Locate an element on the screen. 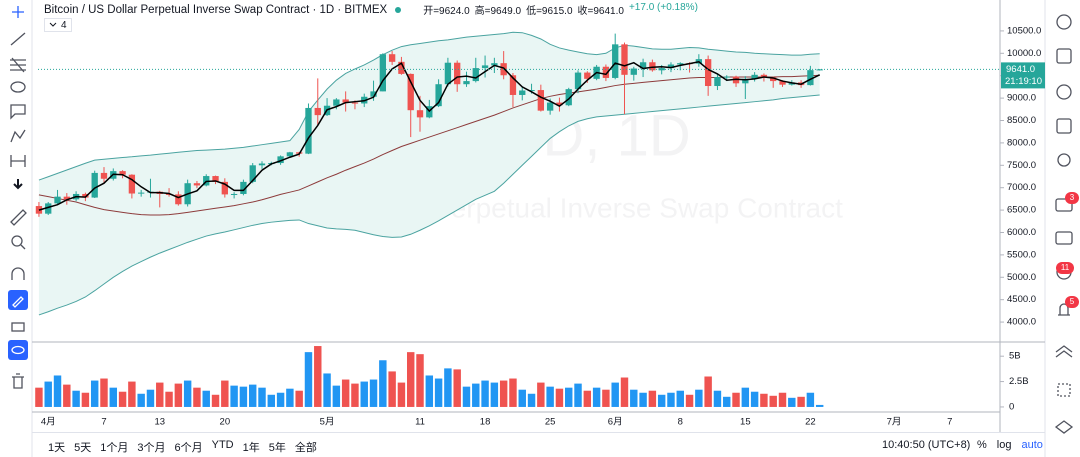 Image resolution: width=1080 pixels, height=457 pixels. range-button: 6个月 is located at coordinates (188, 448).